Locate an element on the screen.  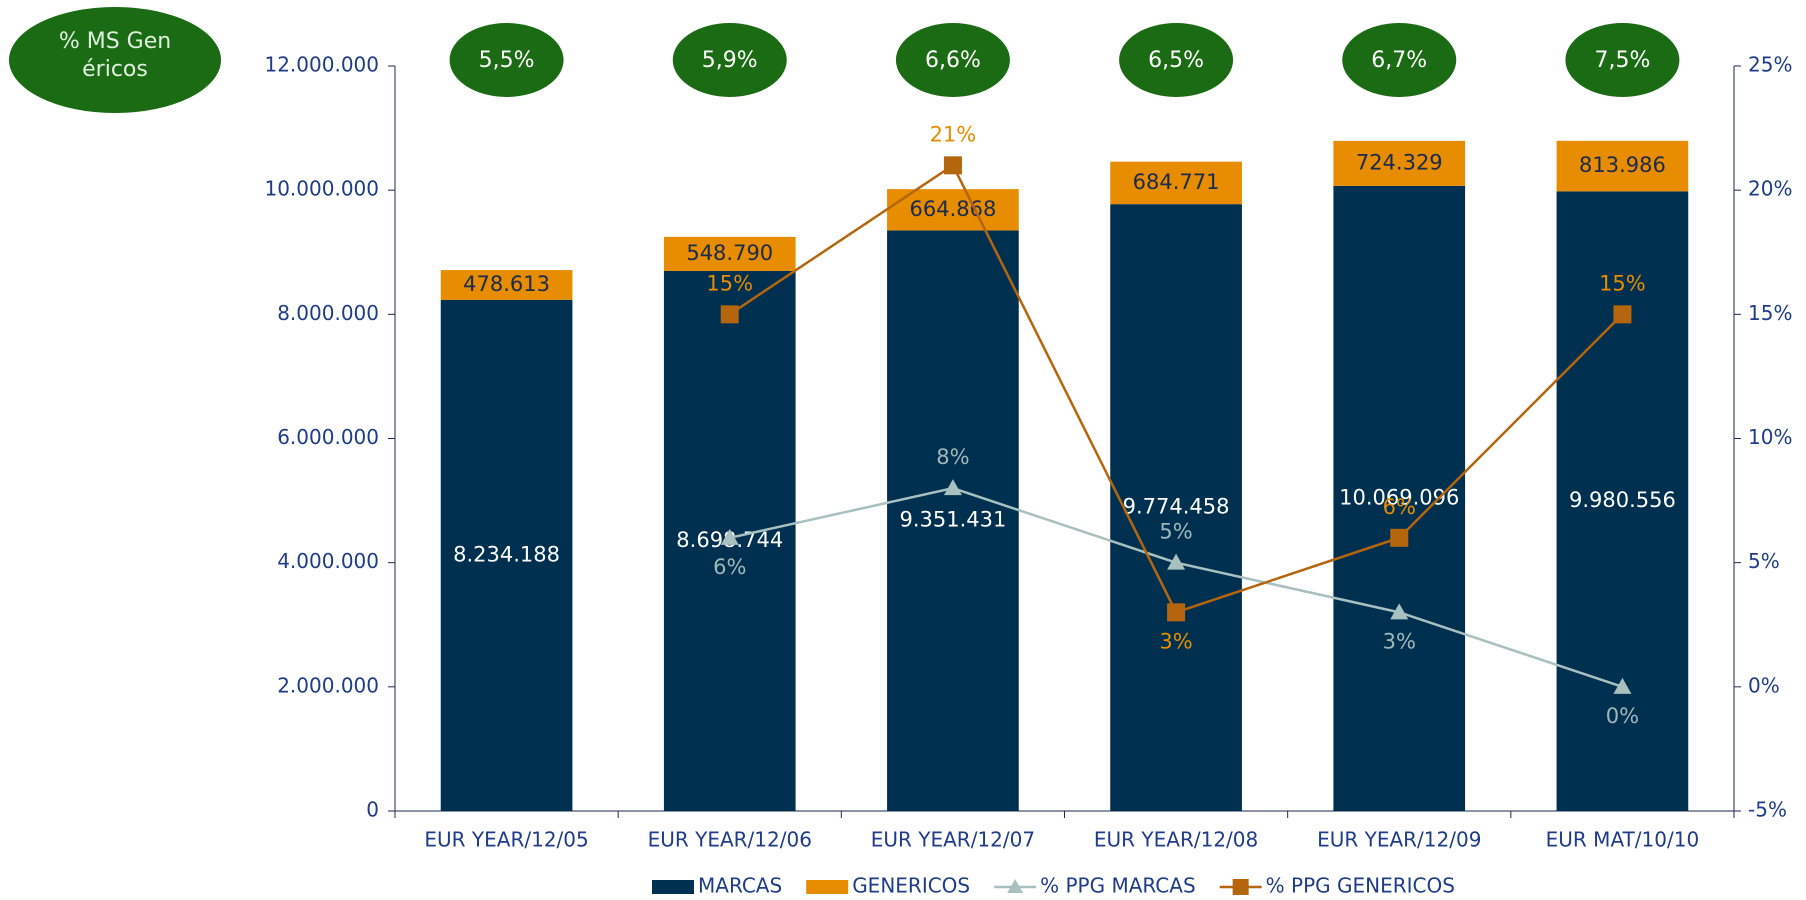
y2-tick-label: 25% is located at coordinates (1770, 65).